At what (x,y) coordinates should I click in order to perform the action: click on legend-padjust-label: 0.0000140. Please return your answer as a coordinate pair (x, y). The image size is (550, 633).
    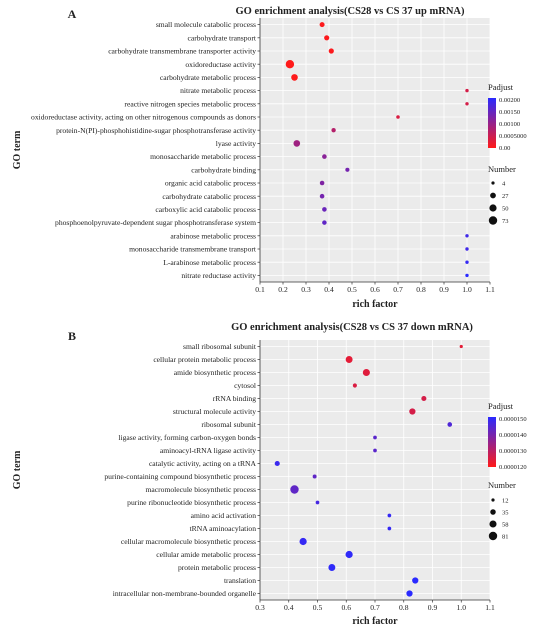
    Looking at the image, I should click on (513, 435).